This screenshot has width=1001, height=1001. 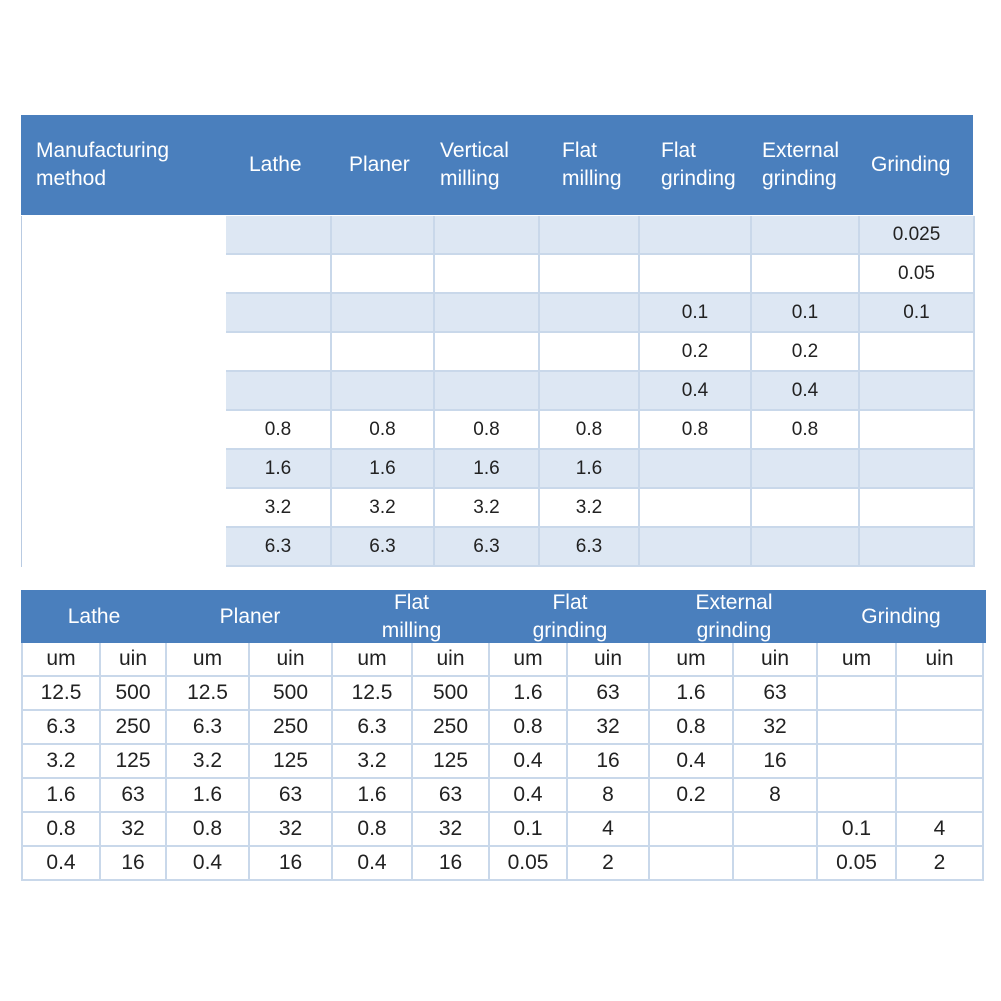 I want to click on table-cell: 0.2, so click(x=695, y=352).